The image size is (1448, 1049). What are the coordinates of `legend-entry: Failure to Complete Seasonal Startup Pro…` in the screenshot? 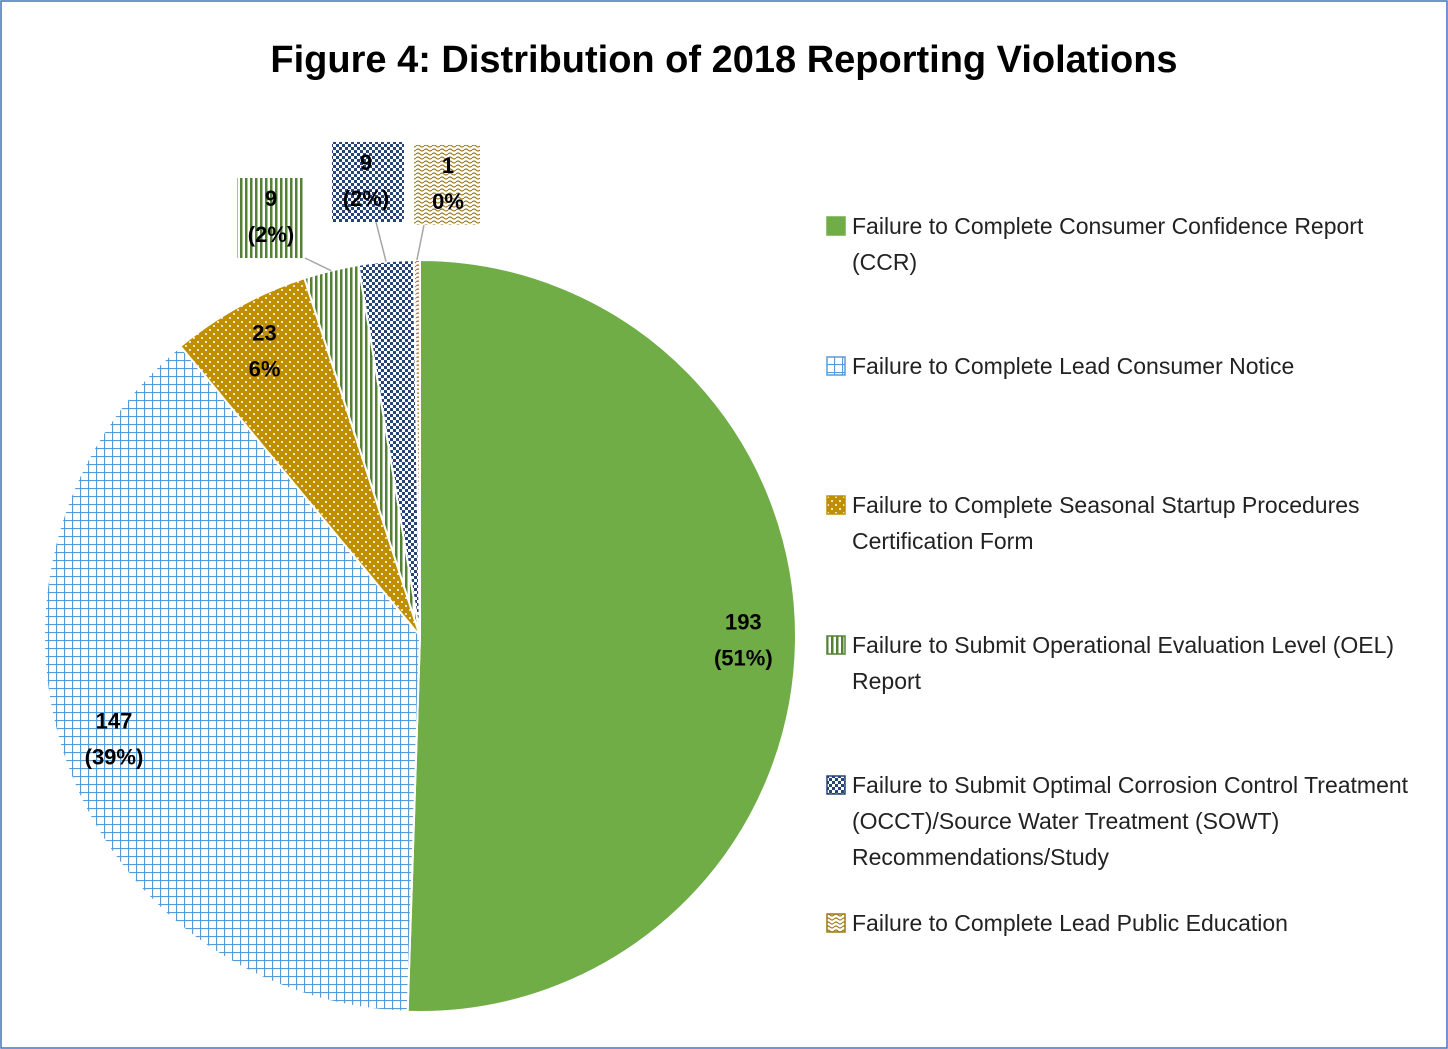 It's located at (1121, 523).